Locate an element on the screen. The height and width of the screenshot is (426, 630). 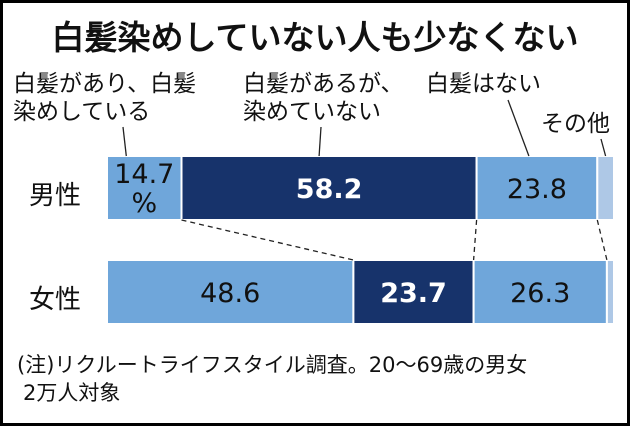
footnote: (注)リクルートライフスタイル調査。20～69歳の男女 2万人対象 is located at coordinates (272, 379).